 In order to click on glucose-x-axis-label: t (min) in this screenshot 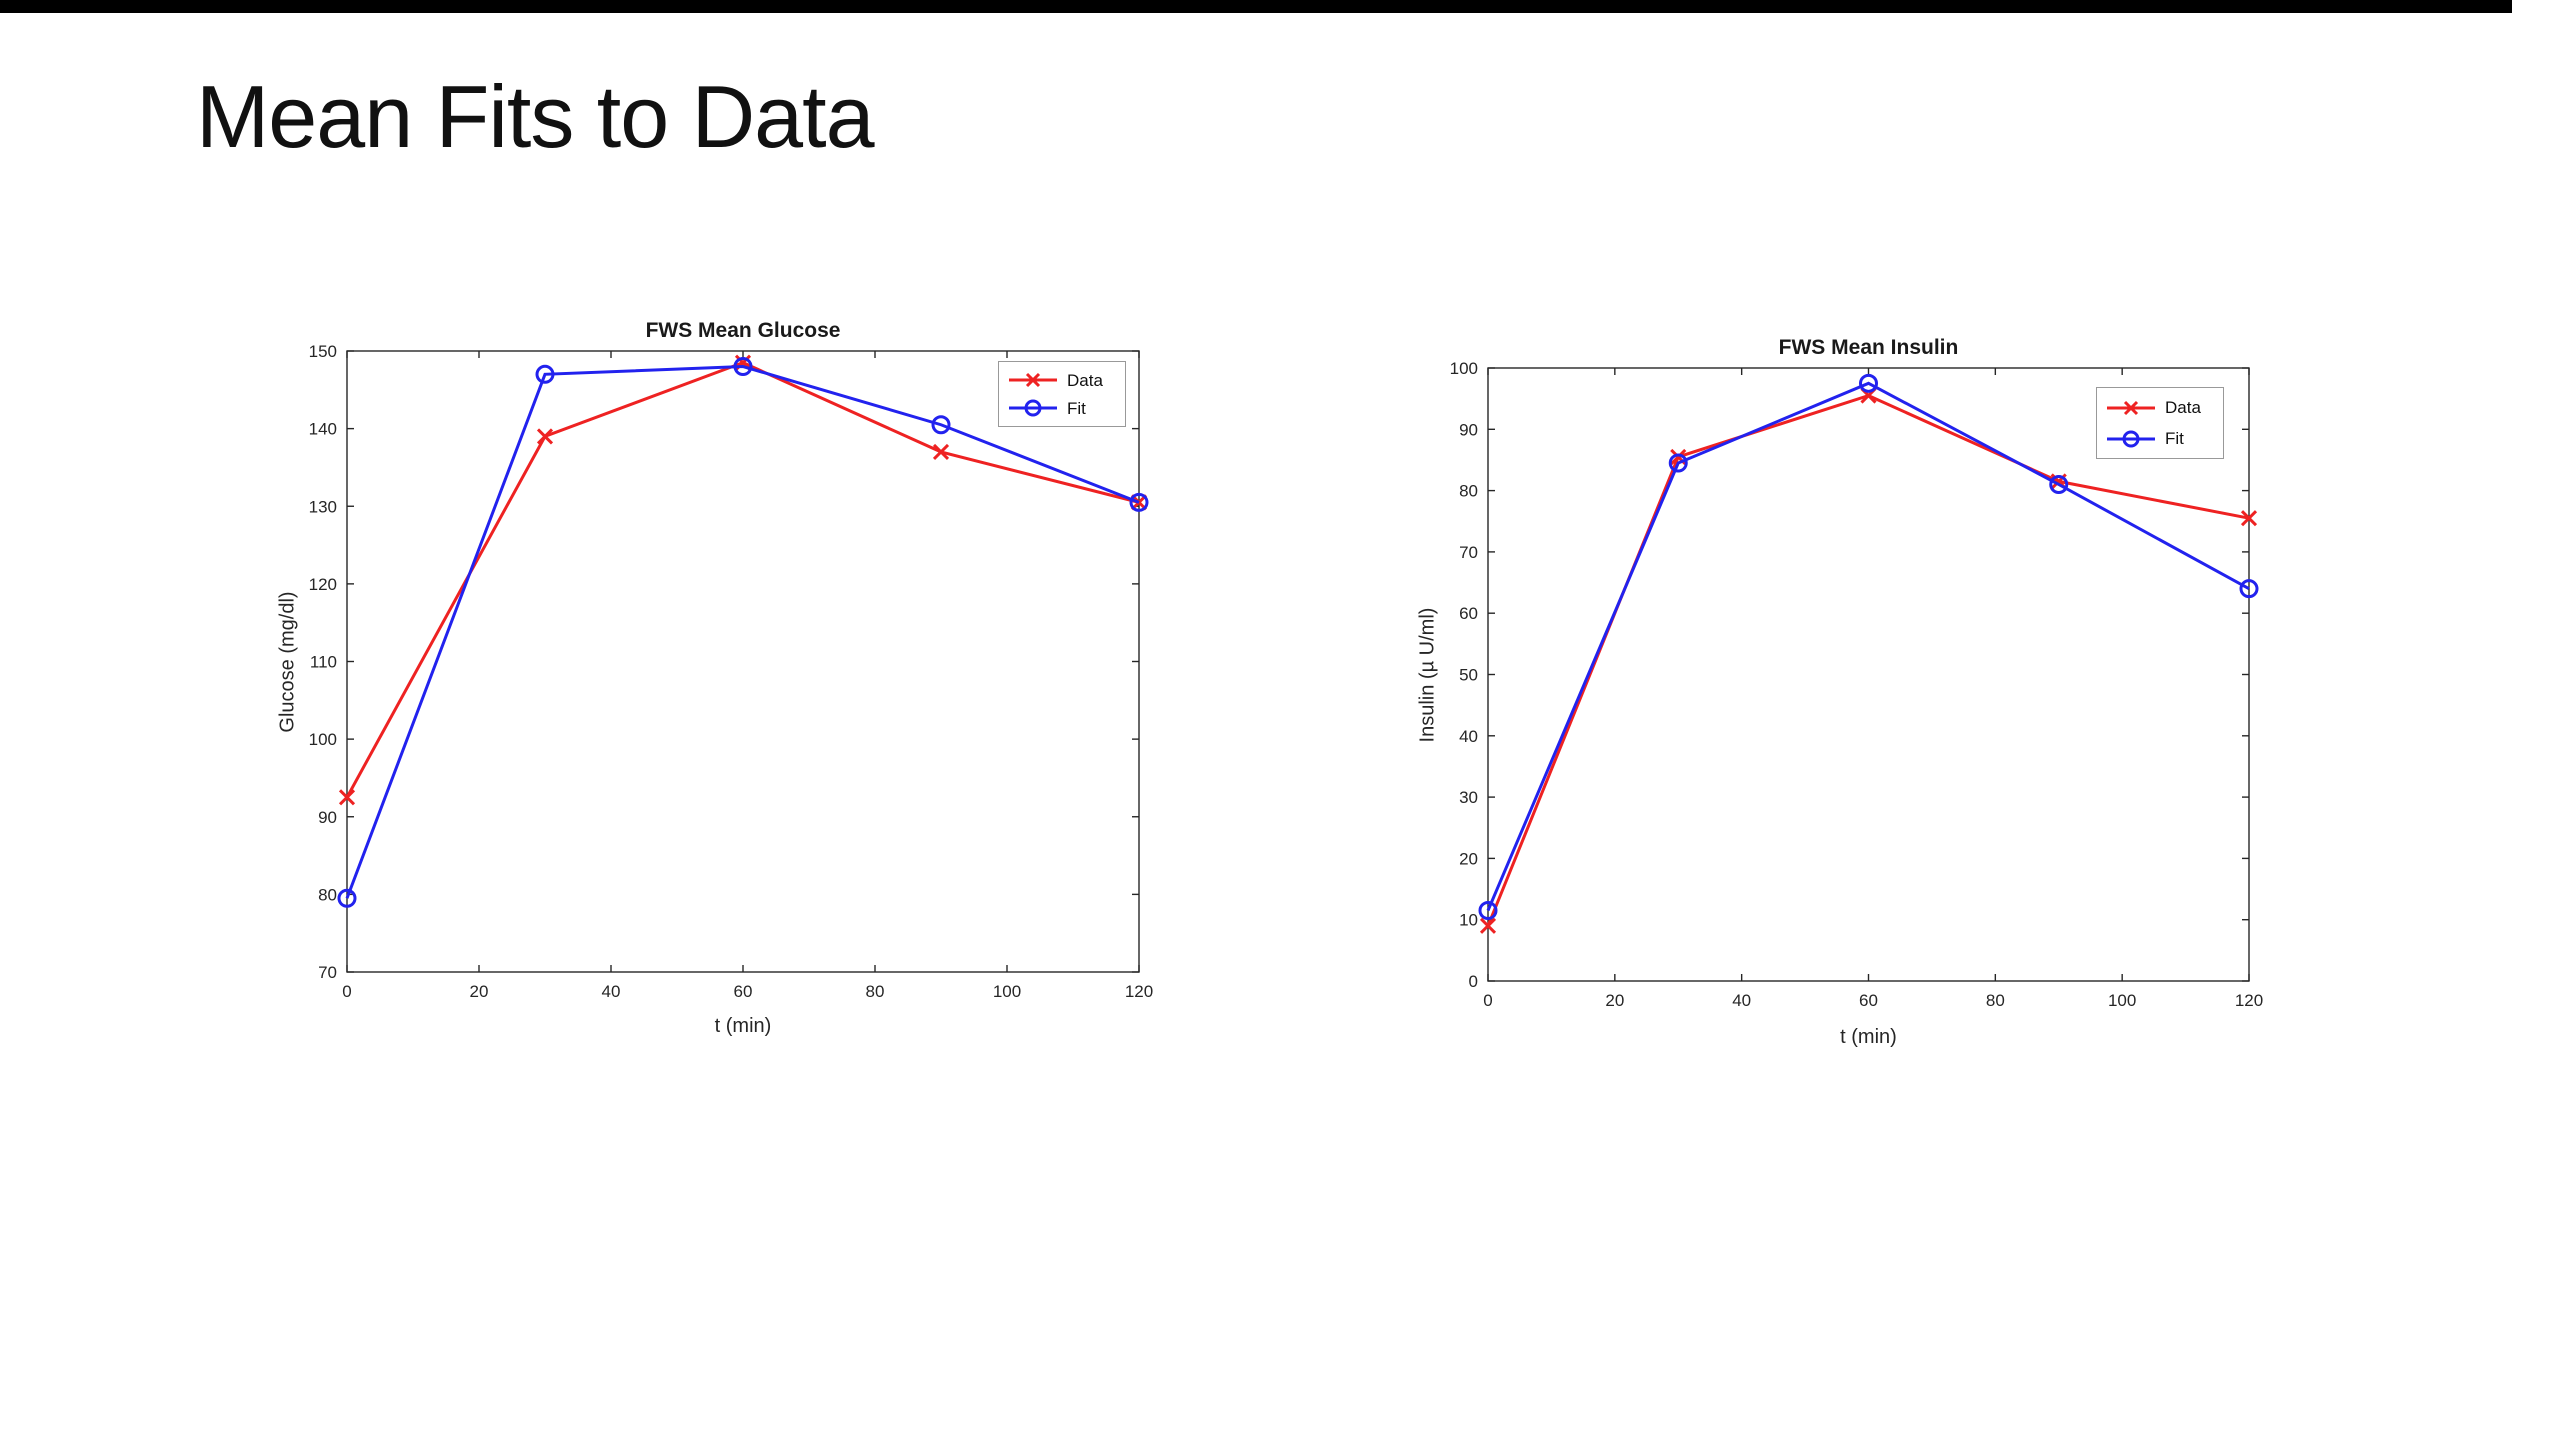, I will do `click(743, 1026)`.